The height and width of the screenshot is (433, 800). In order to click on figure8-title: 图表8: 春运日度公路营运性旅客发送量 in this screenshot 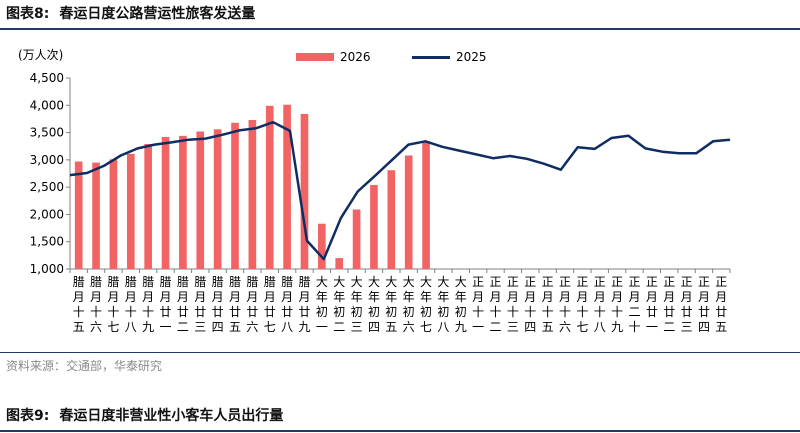, I will do `click(400, 14)`.